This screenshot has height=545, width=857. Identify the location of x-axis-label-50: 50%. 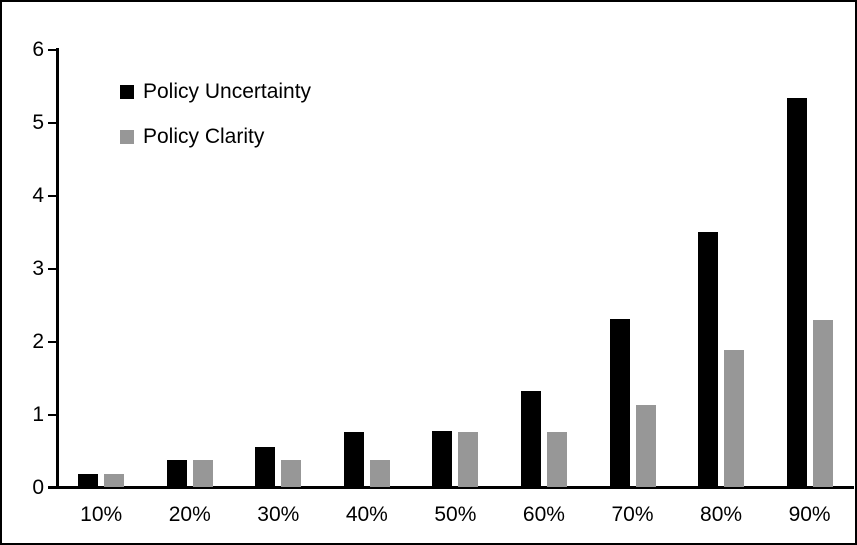
(455, 514).